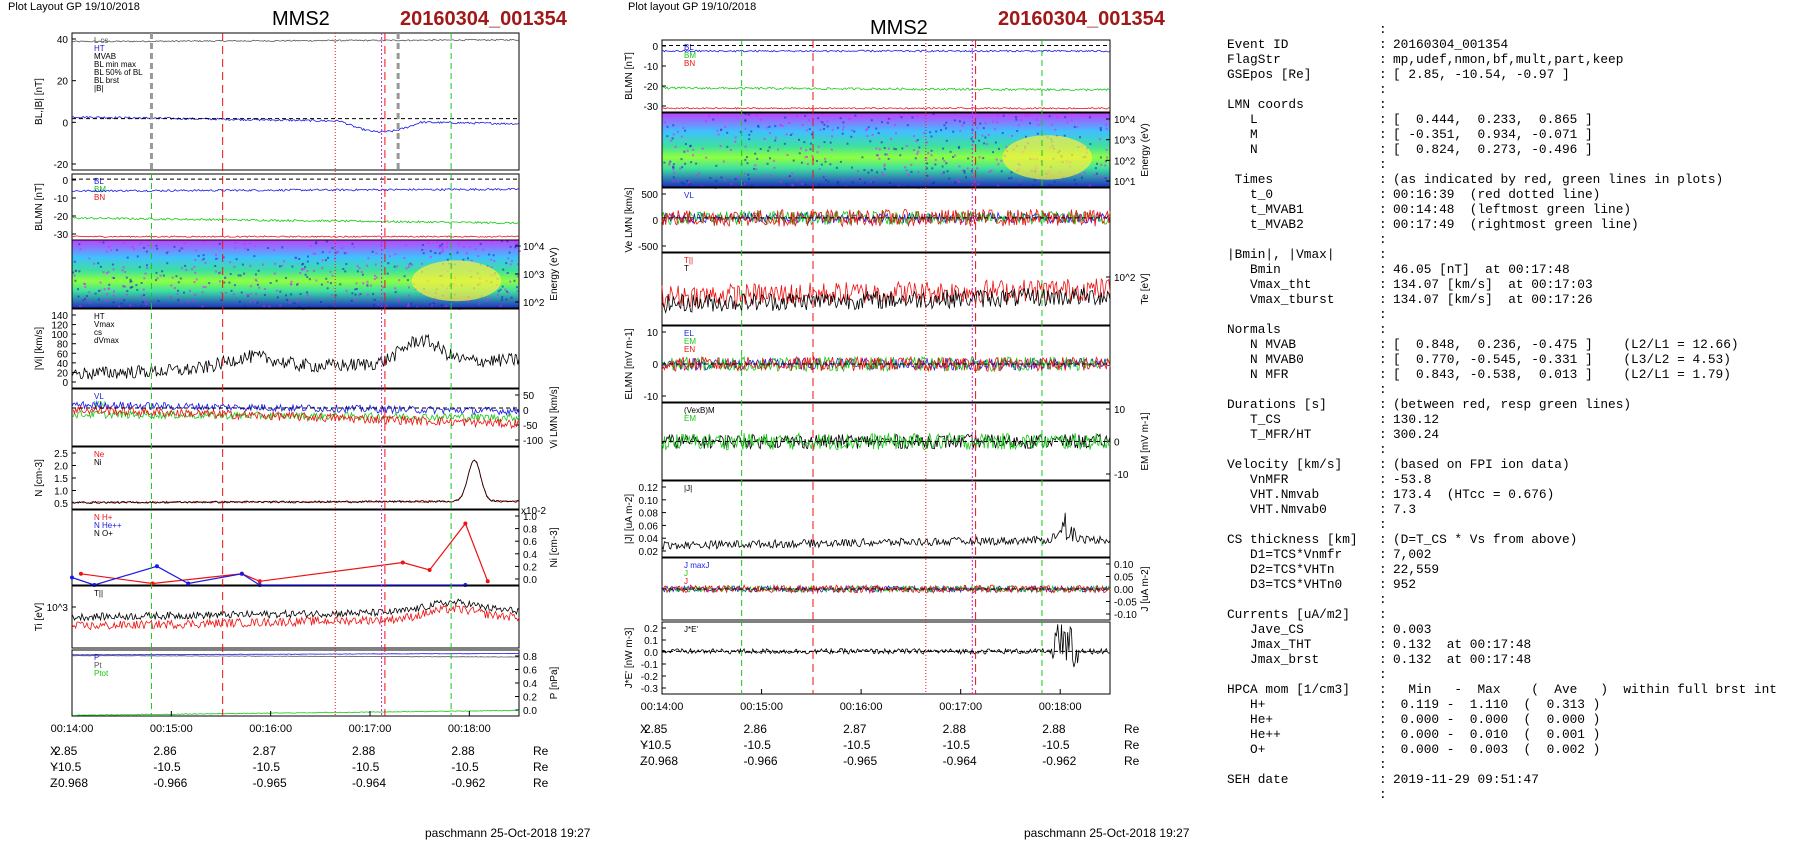 The image size is (1804, 841). Describe the element at coordinates (295, 417) in the screenshot. I see `series-line-vn` at that location.